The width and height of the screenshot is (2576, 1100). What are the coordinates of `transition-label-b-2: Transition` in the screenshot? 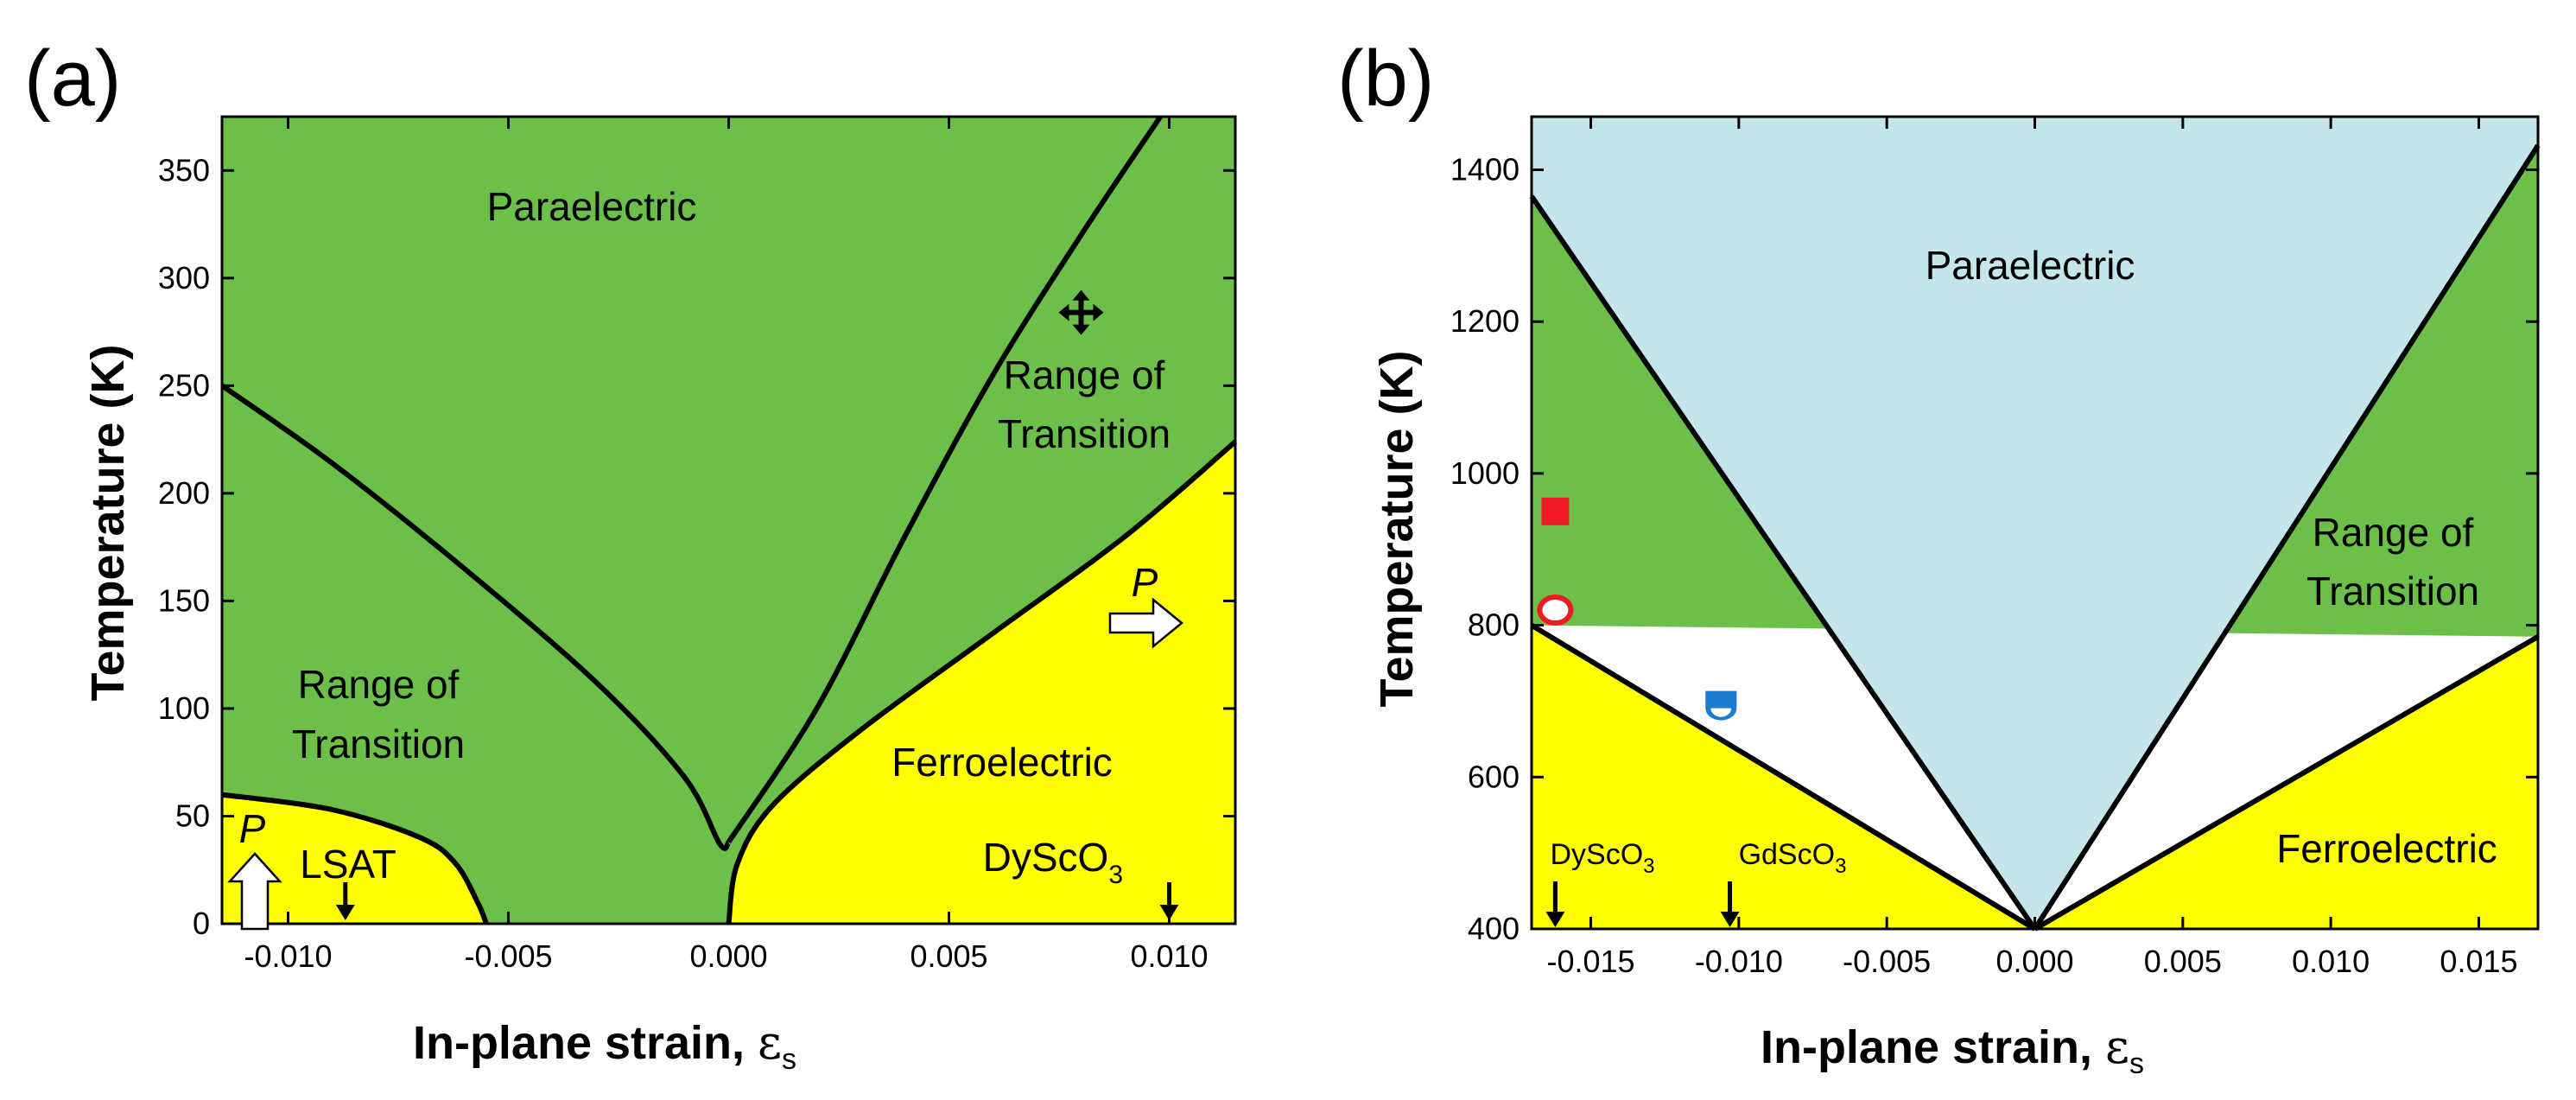 It's located at (2392, 591).